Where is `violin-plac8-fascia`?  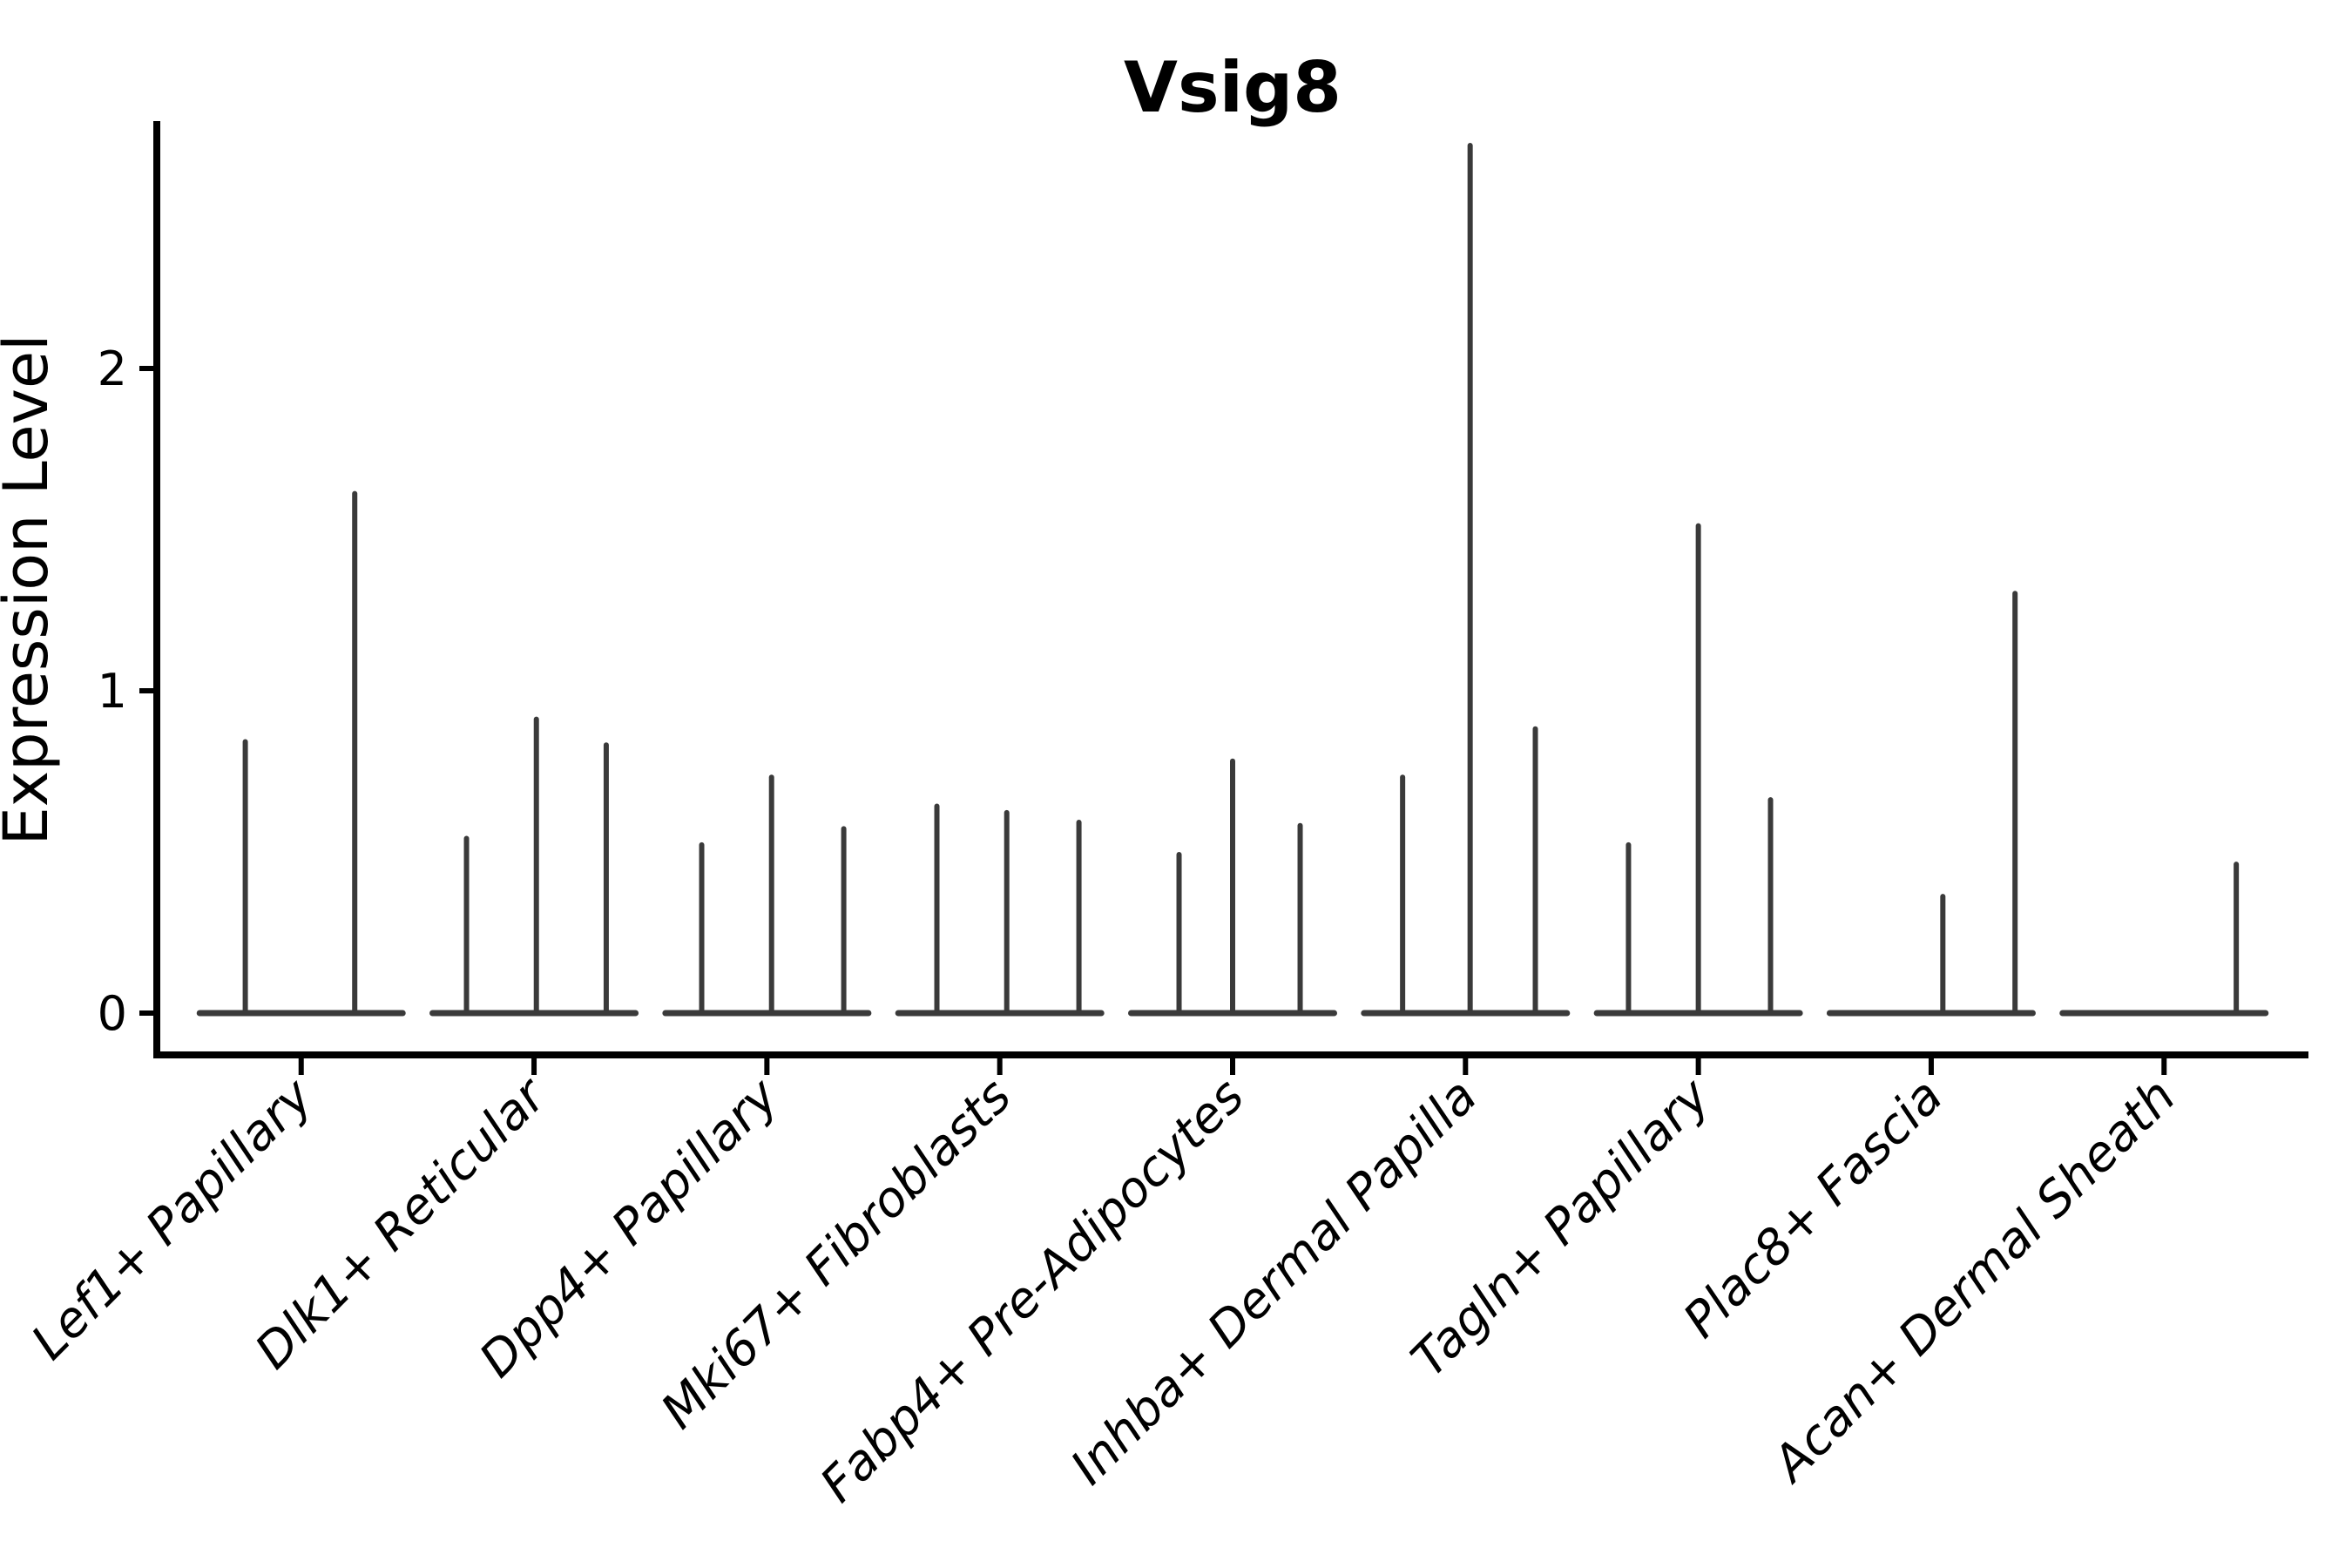
violin-plac8-fascia is located at coordinates (1931, 804).